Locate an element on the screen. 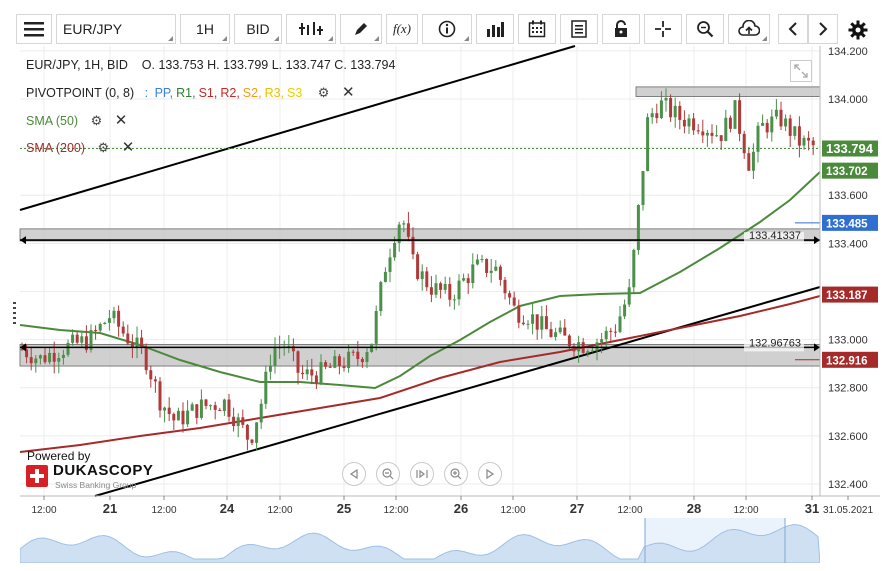 Image resolution: width=884 pixels, height=571 pixels. info-button is located at coordinates (447, 29).